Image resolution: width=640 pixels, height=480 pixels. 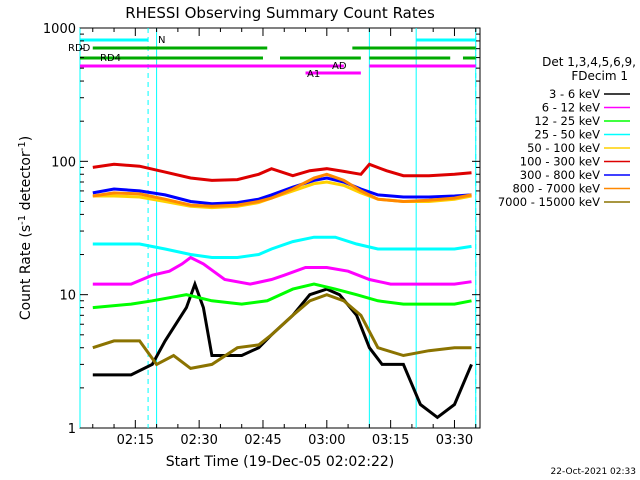 What do you see at coordinates (326, 440) in the screenshot?
I see `x-tick-label-3: 03:00` at bounding box center [326, 440].